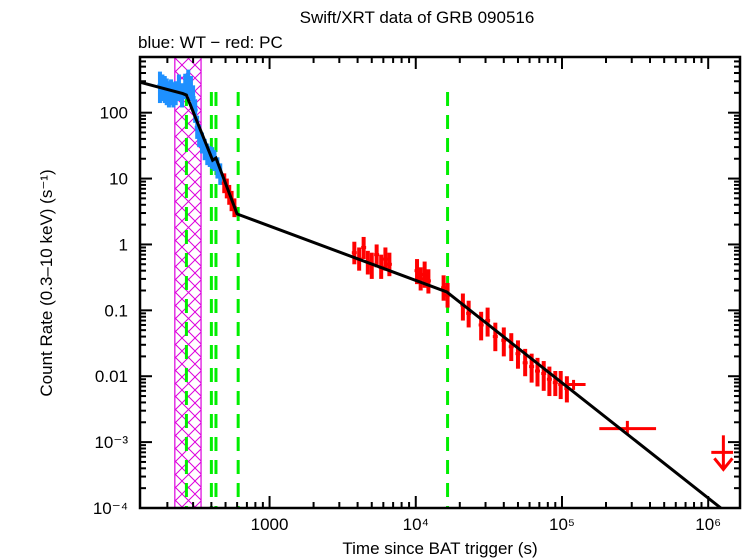 This screenshot has height=558, width=746. Describe the element at coordinates (118, 179) in the screenshot. I see `y-tick-label: 10` at that location.